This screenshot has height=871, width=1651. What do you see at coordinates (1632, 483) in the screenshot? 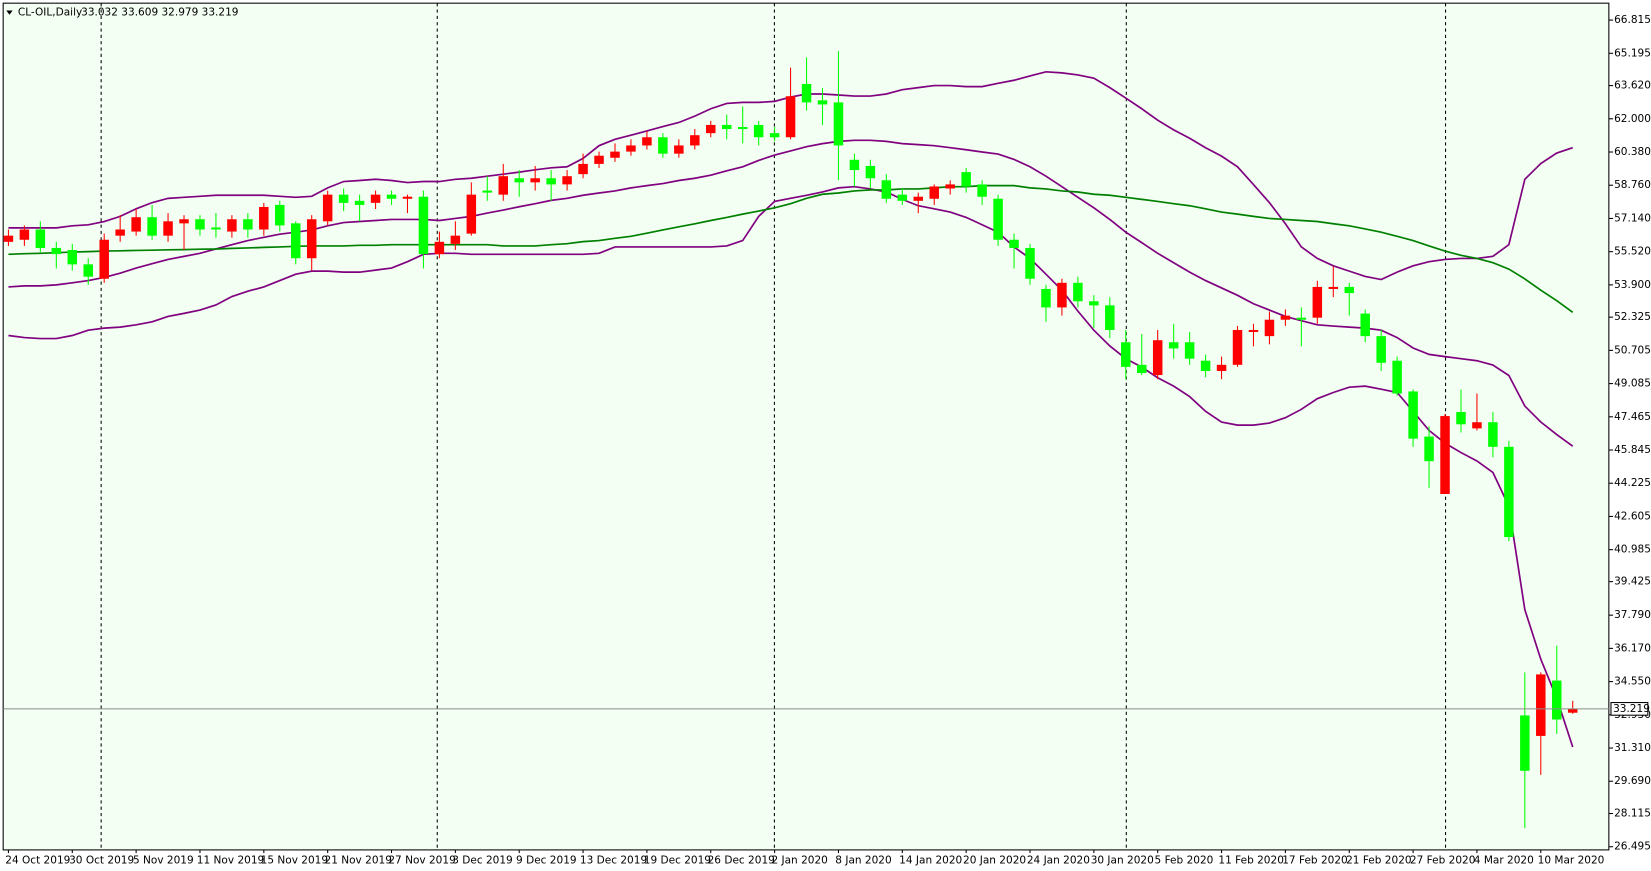
I see `y-tick-label: 44.225` at bounding box center [1632, 483].